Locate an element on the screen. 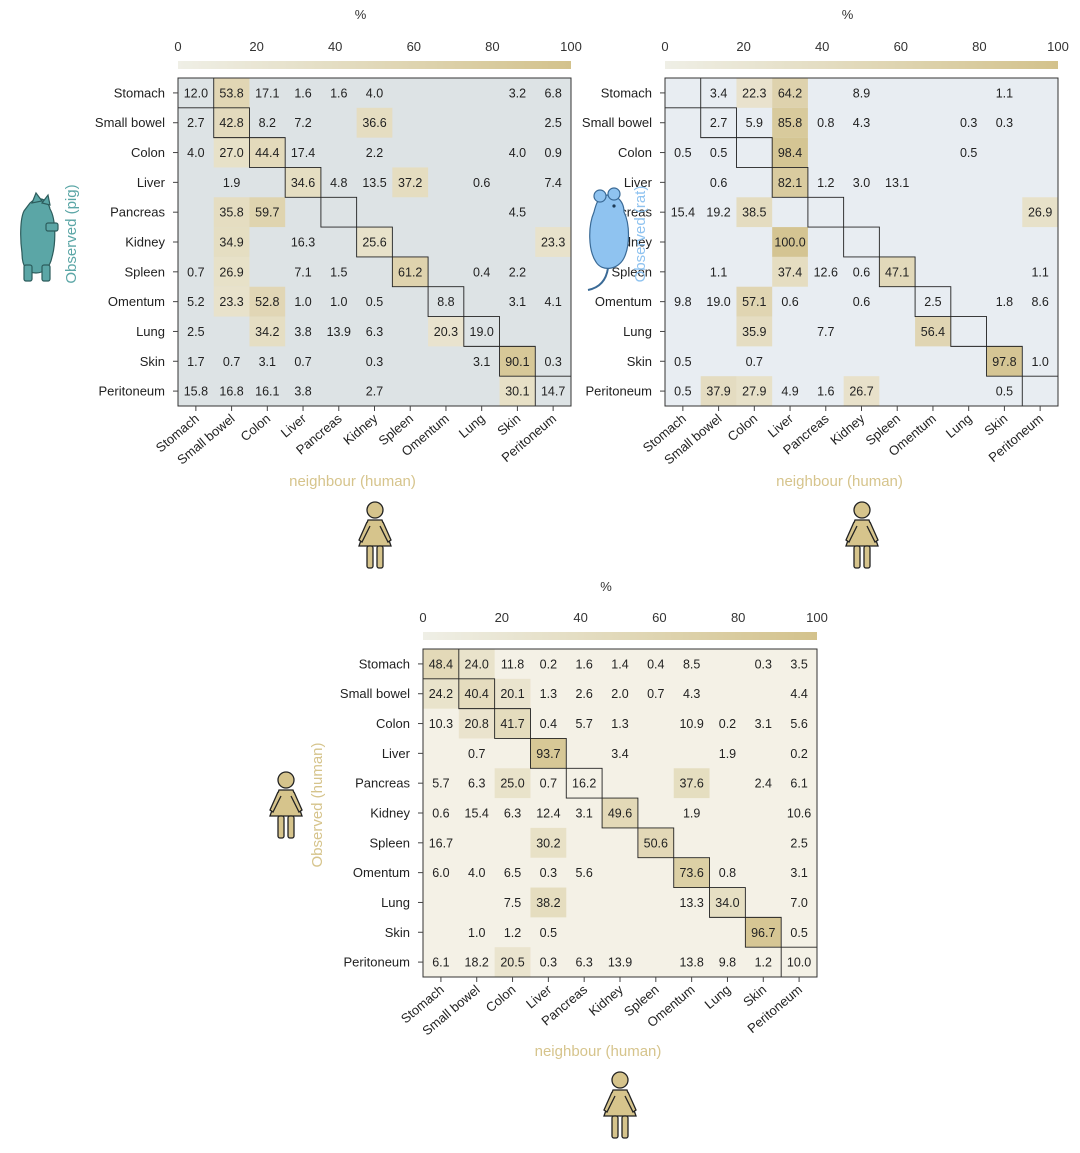 The height and width of the screenshot is (1153, 1080). heatmap-cell-value: 24.2 is located at coordinates (441, 694).